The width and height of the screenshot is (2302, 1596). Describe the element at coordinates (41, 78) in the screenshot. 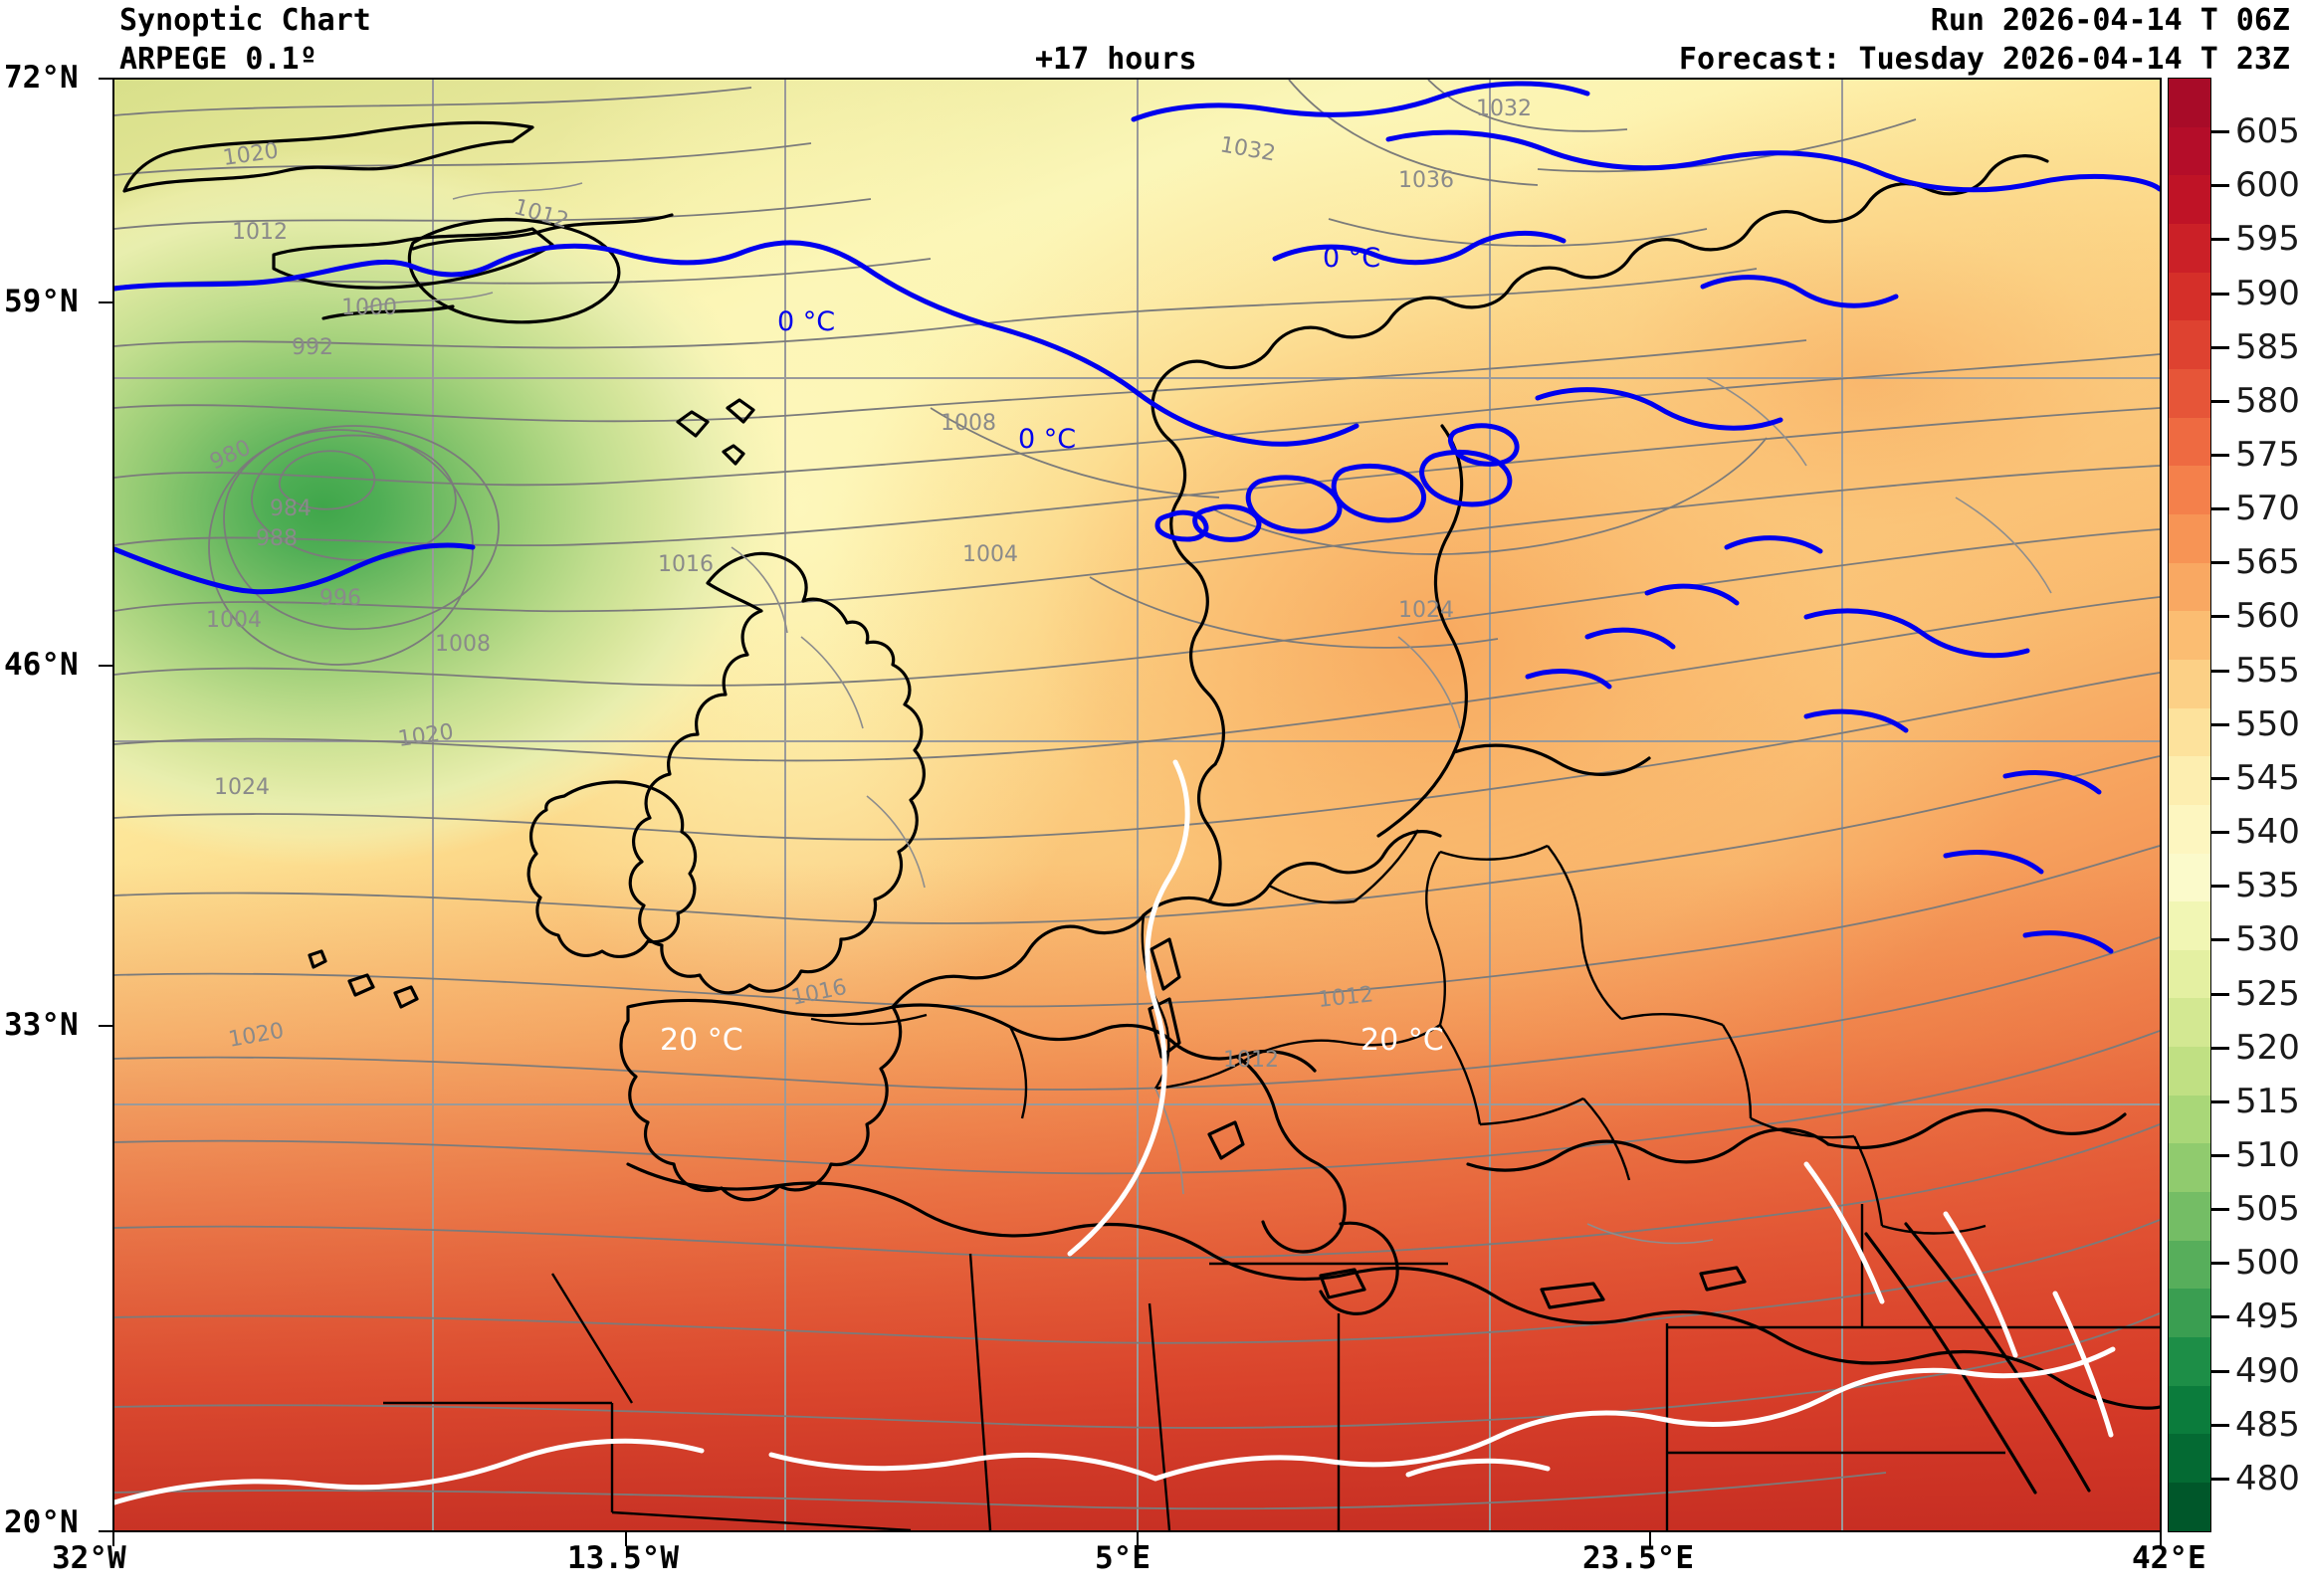

I see `y-tick-label-72n: 72°N` at that location.